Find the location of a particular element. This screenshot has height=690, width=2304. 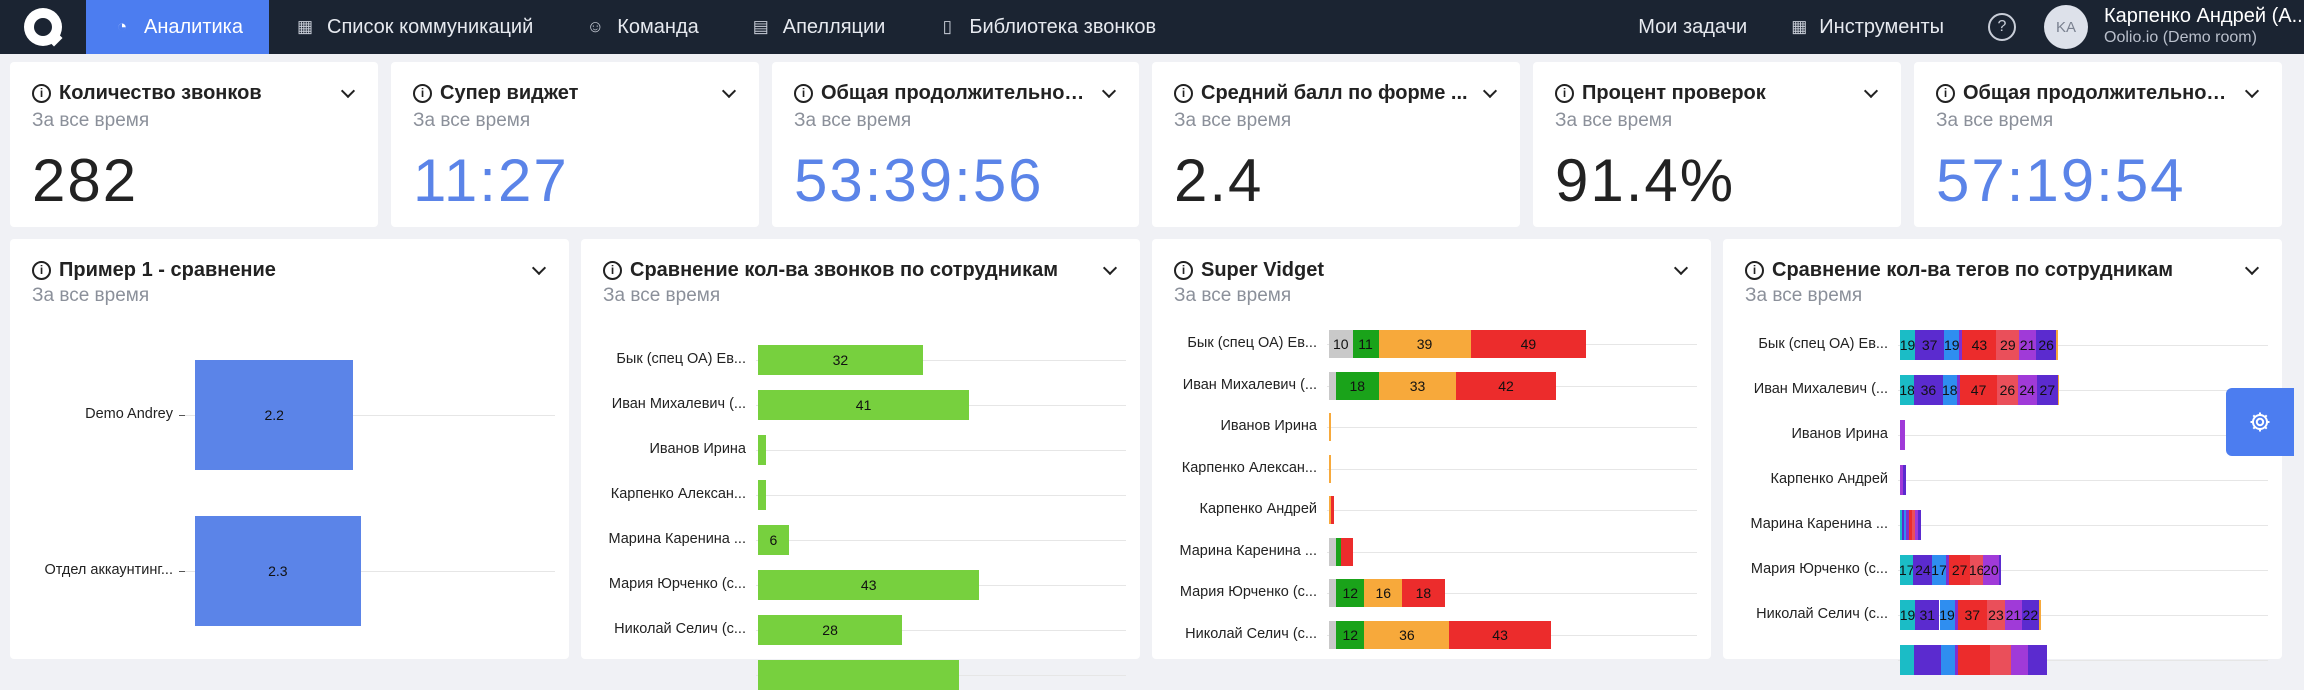

bar-segment: 47 is located at coordinates (1979, 390).